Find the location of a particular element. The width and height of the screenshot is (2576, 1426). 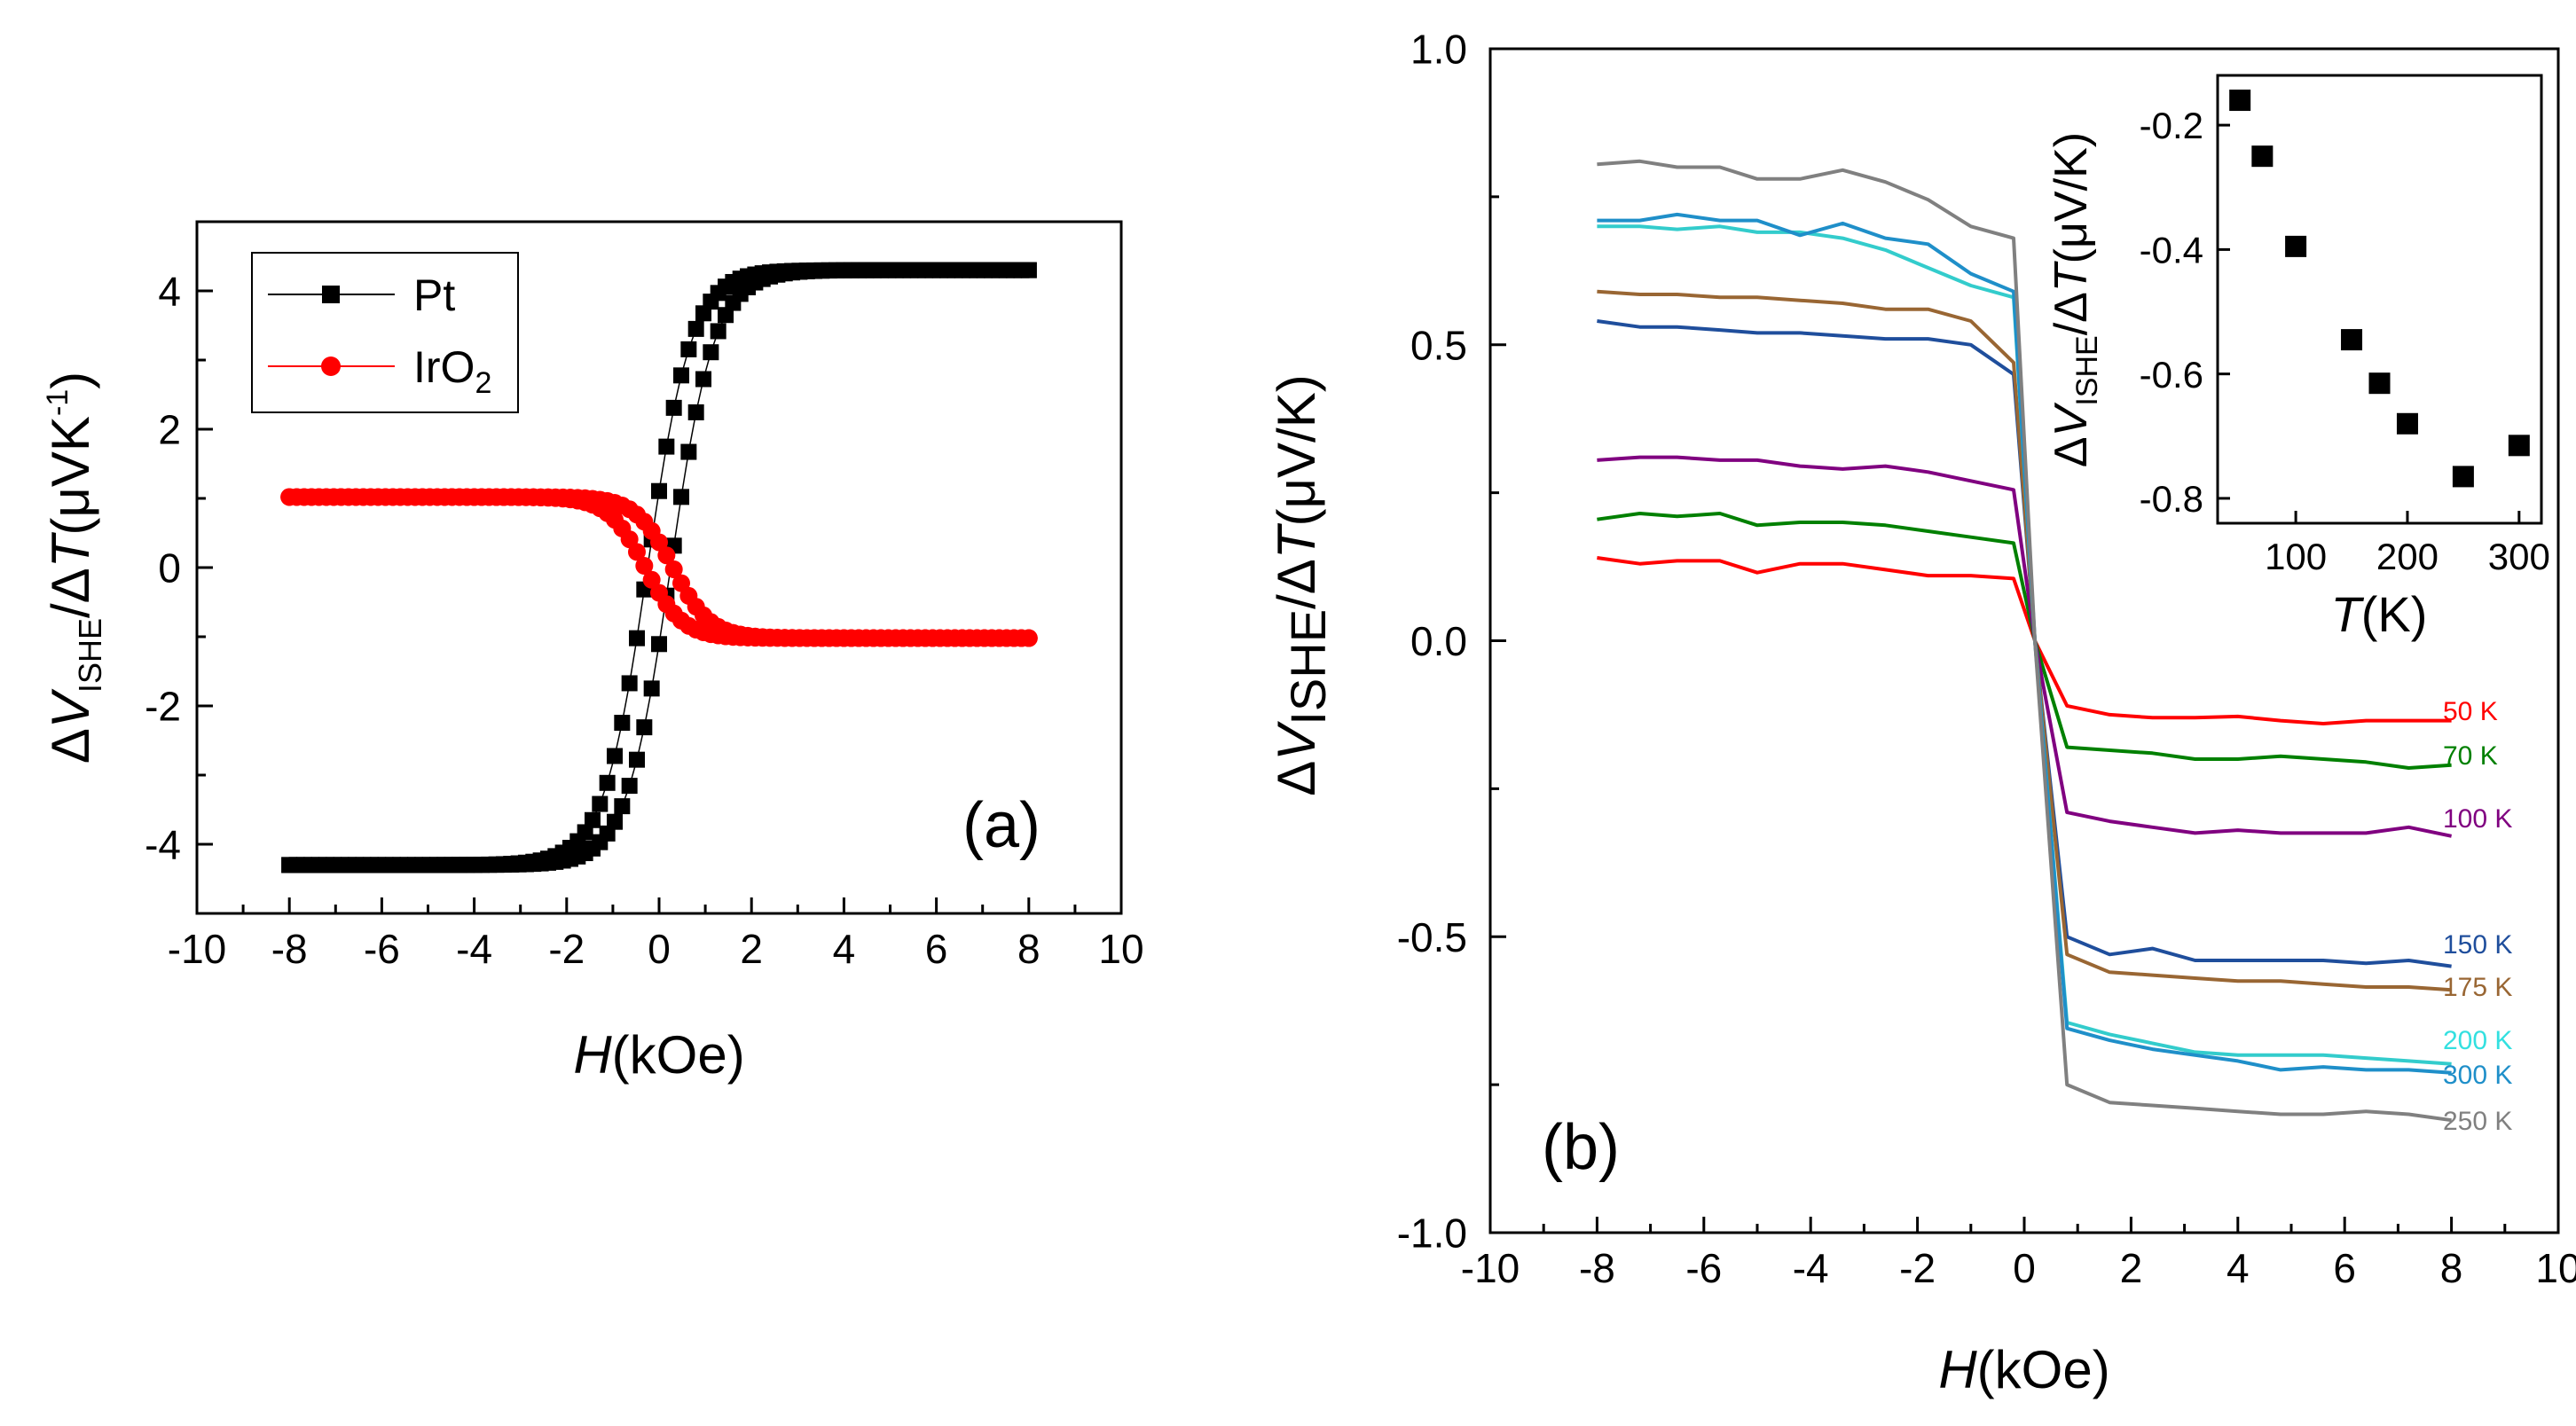

panel-b-series-labels: 50 K 70 K 100 K 150 K 175 K 200 K 300 K 250 K is located at coordinates (2477, 916).